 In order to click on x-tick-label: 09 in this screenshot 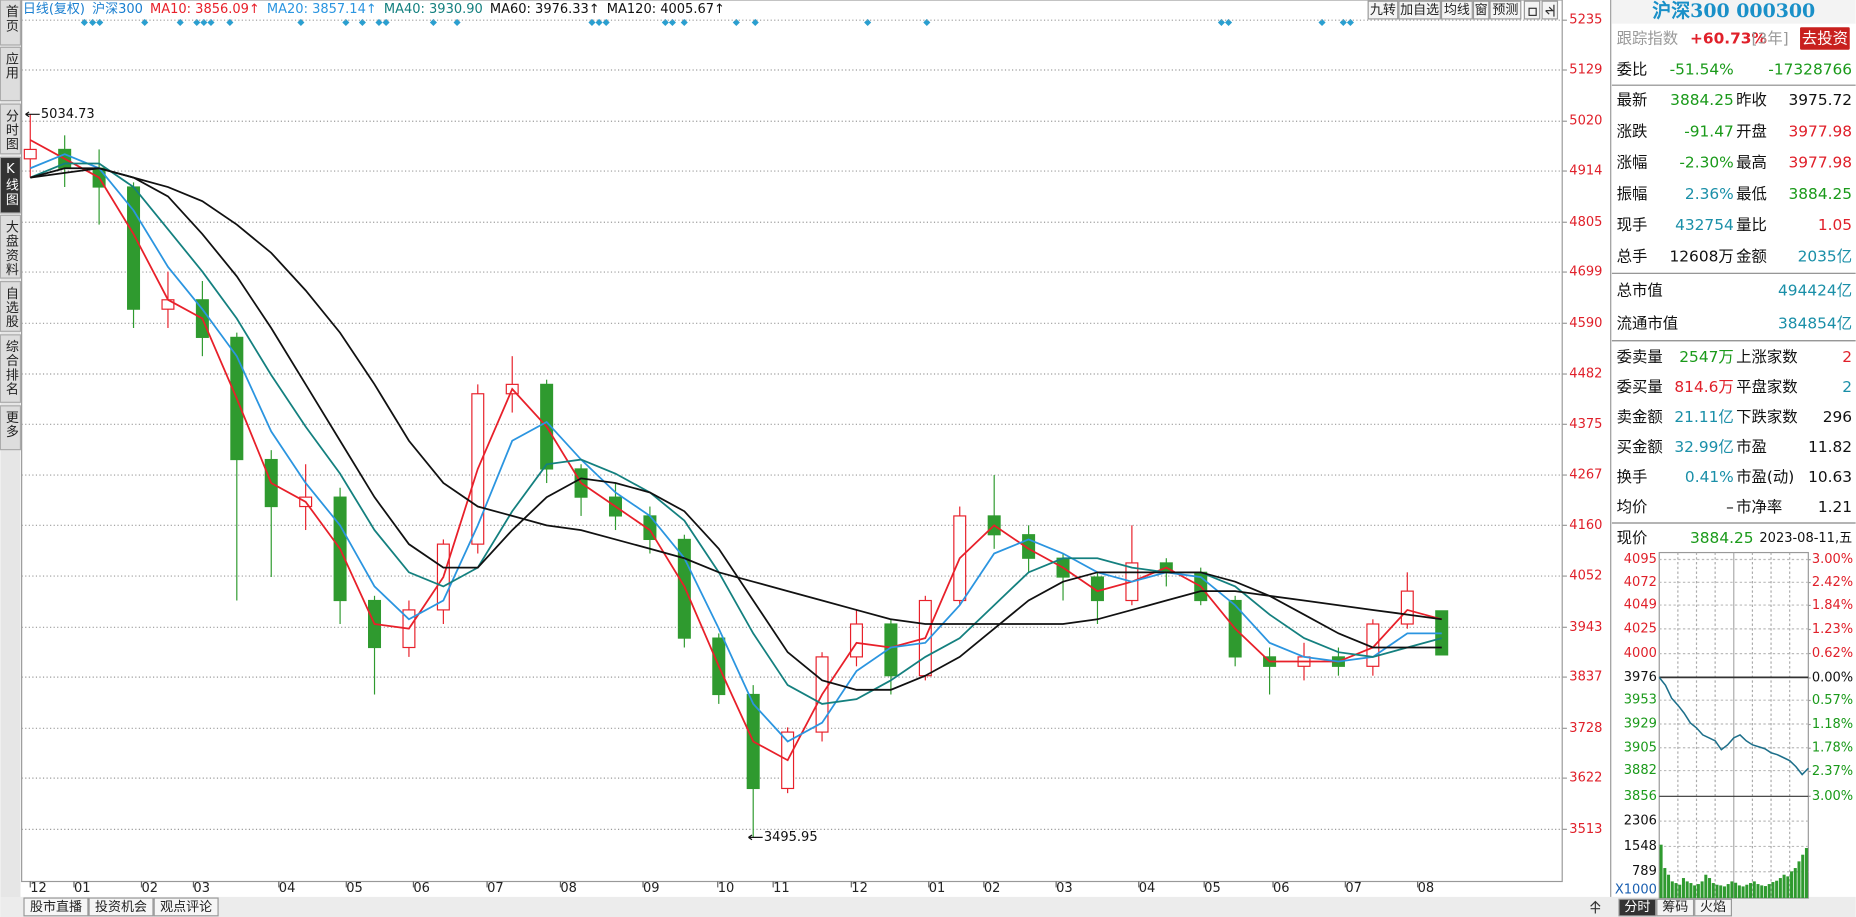, I will do `click(651, 888)`.